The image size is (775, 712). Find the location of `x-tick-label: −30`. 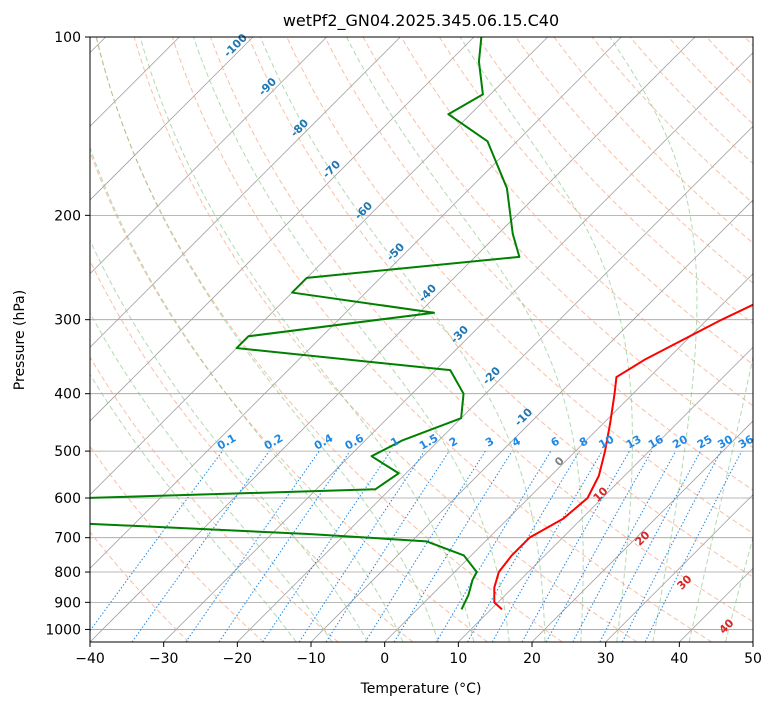

x-tick-label: −30 is located at coordinates (164, 659).